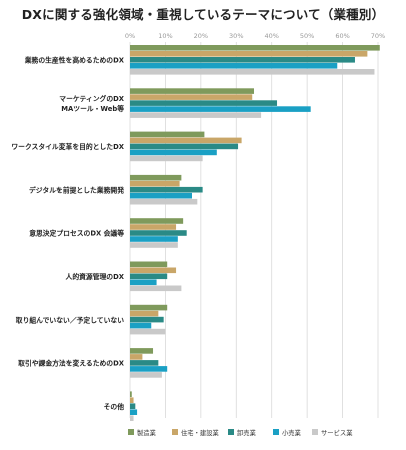  I want to click on legend-label: 製造業, so click(147, 432).